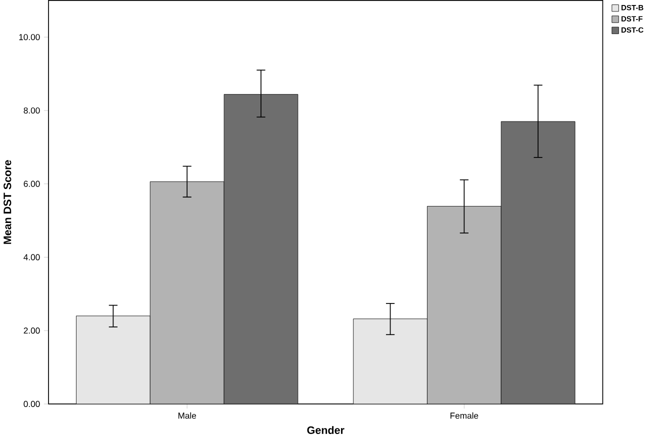  I want to click on x-axis-title: Gender, so click(325, 430).